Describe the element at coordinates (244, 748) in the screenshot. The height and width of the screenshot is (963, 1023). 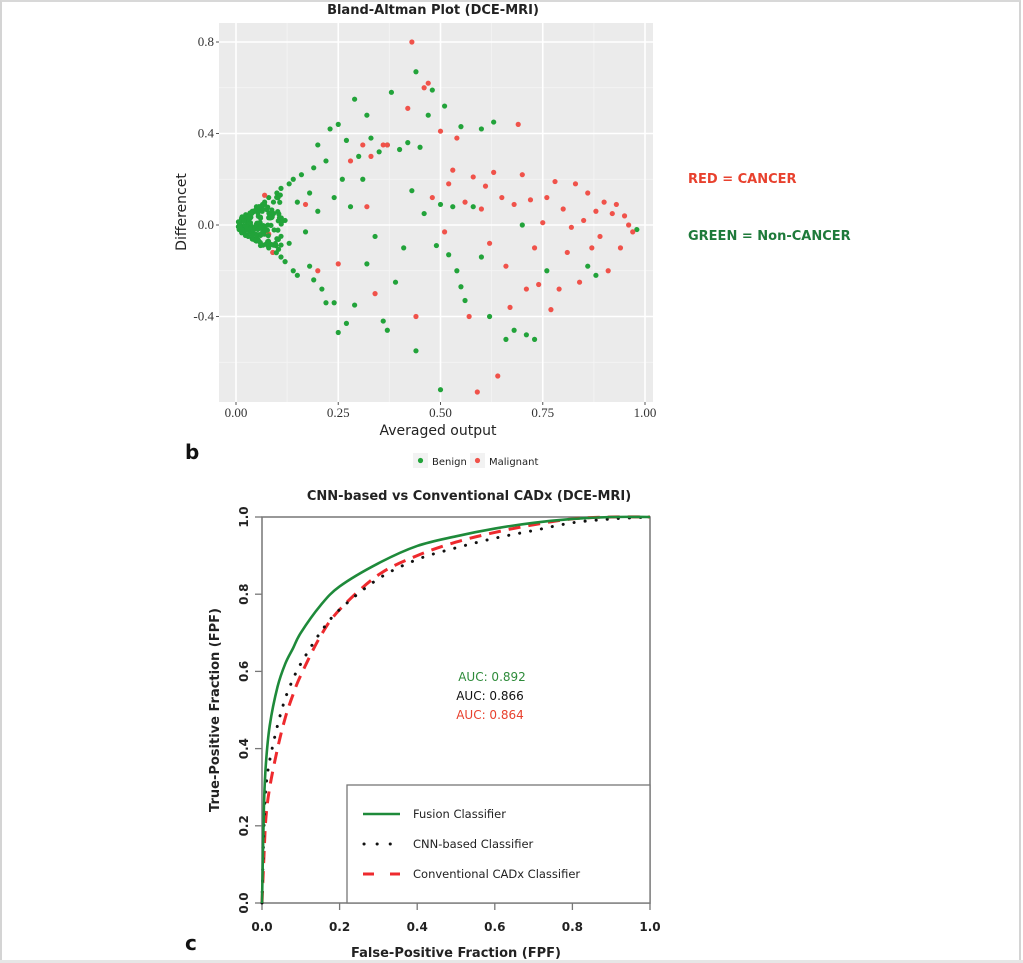
I see `roc-y-tick-label: 0.4` at that location.